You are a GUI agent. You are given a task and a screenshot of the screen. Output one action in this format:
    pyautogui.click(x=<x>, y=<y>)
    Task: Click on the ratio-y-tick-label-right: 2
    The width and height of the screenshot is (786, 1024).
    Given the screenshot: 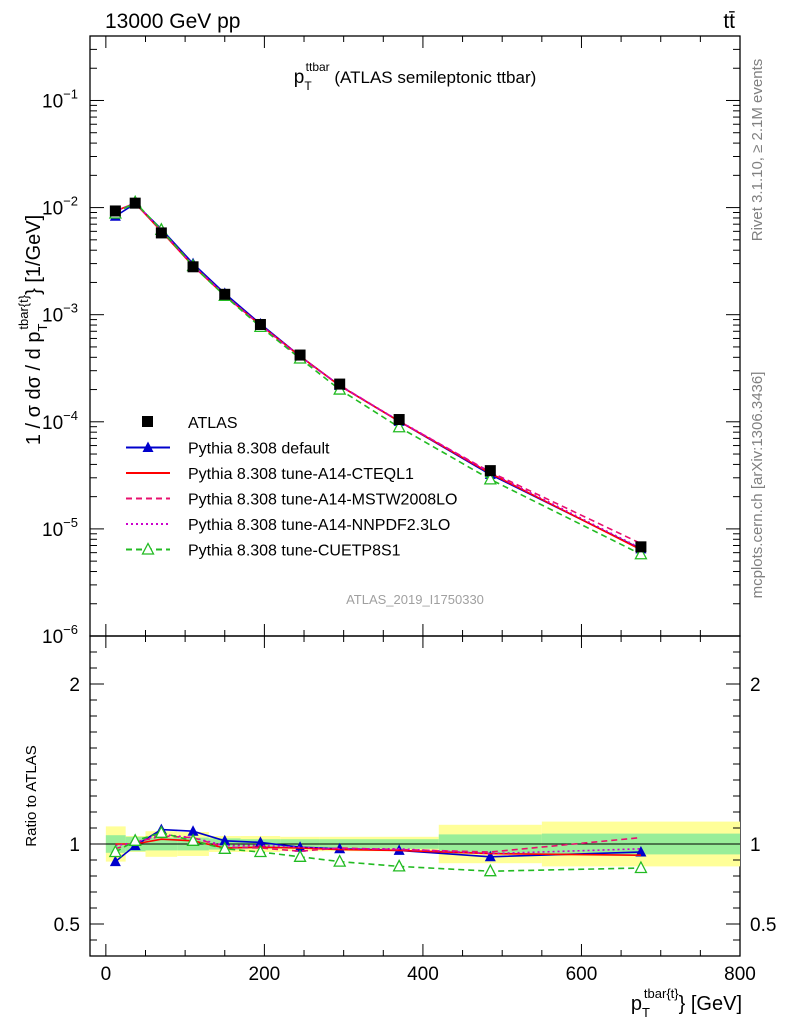 What is the action you would take?
    pyautogui.click(x=755, y=685)
    